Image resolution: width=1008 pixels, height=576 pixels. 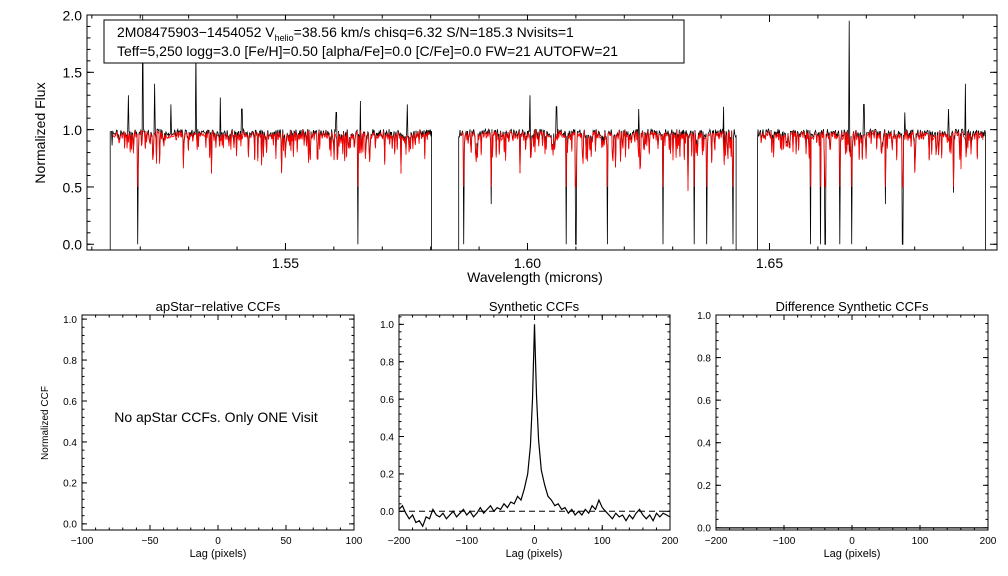 I want to click on synthetic-ccf-title: Synthetic CCFs, so click(x=534, y=306).